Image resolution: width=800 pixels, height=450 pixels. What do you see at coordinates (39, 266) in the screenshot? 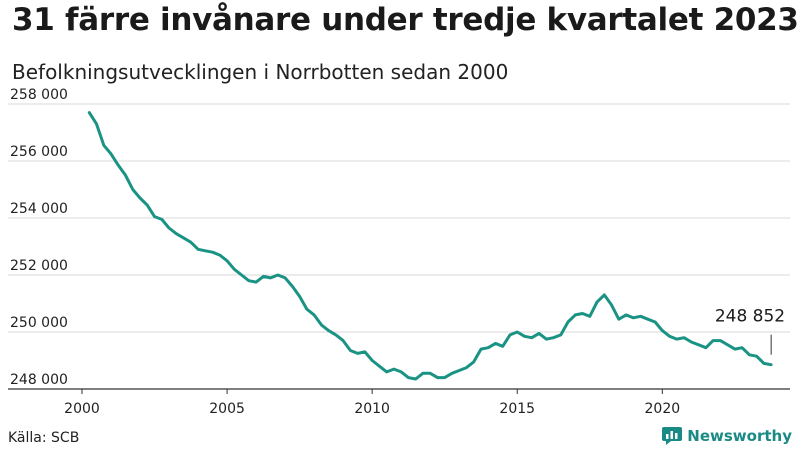
I see `y-tick-label: 252 000` at bounding box center [39, 266].